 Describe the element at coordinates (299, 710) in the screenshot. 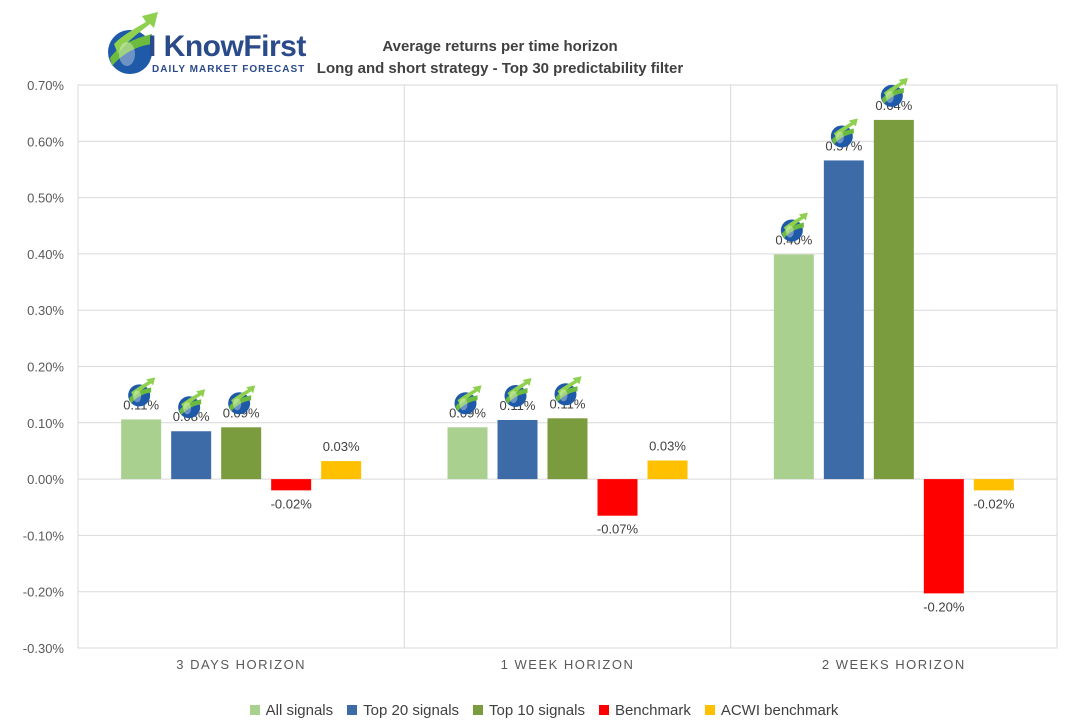

I see `legend-label: All signals` at that location.